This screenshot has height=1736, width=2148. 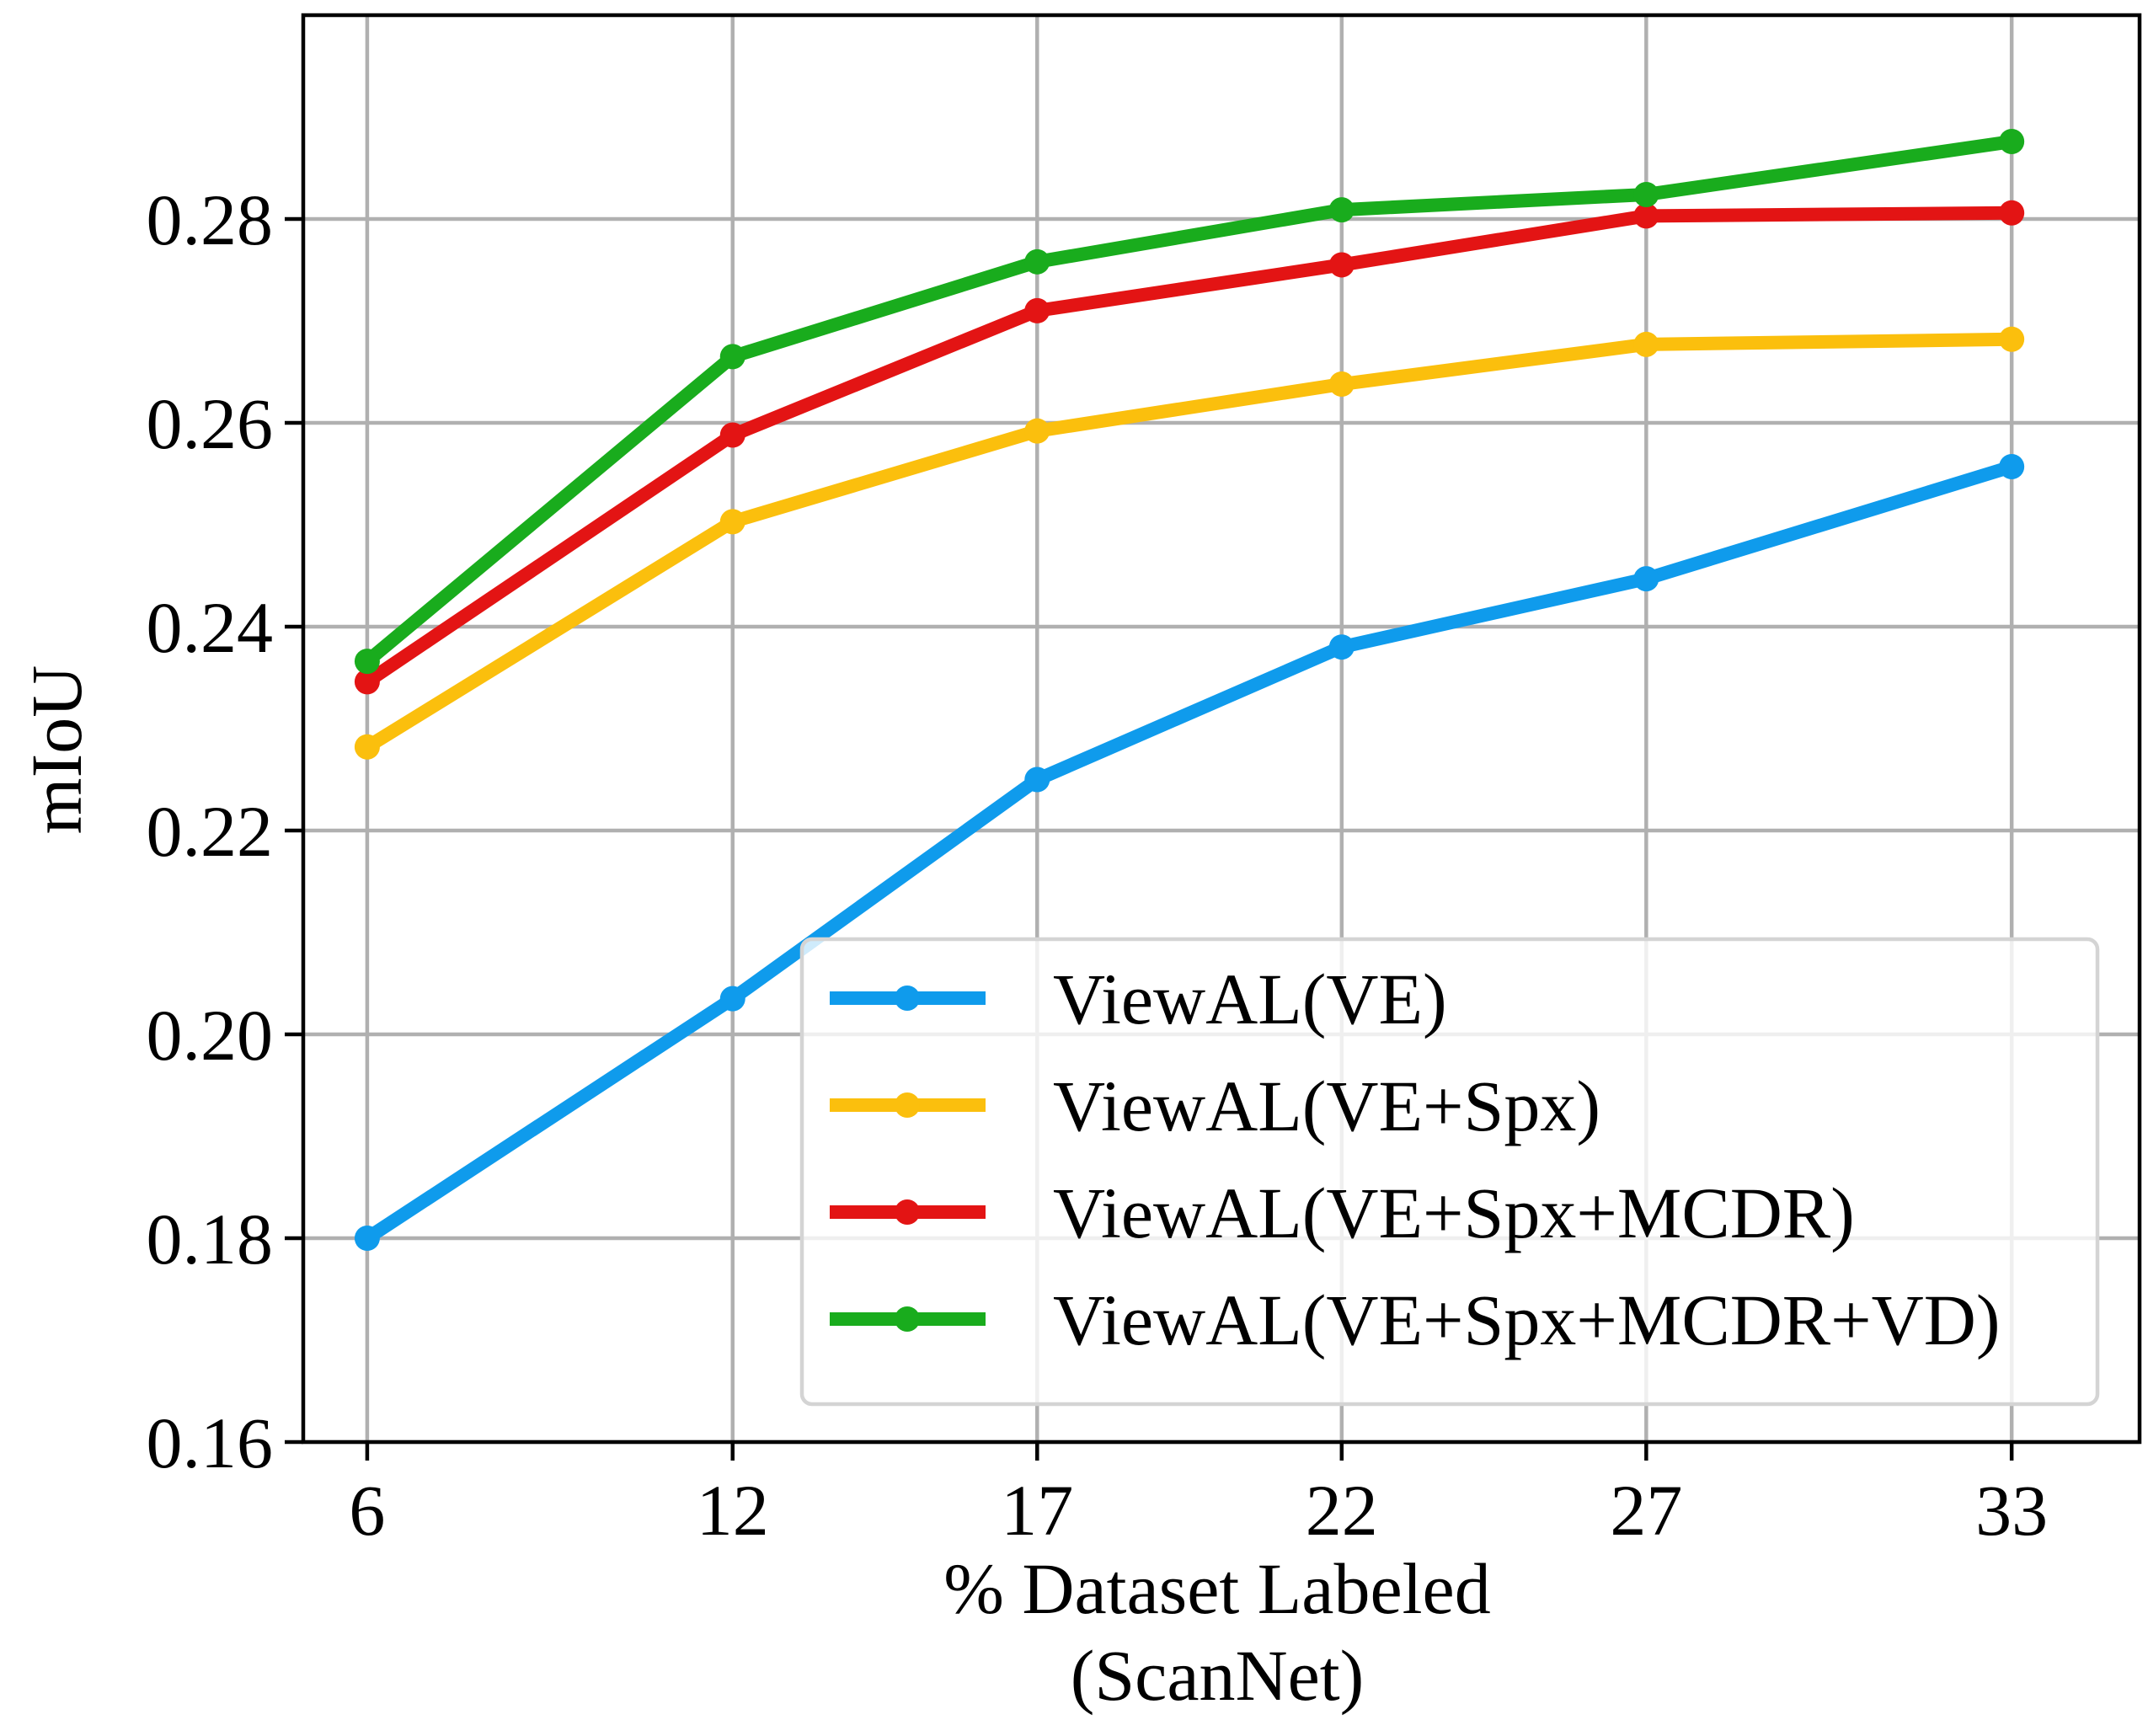 What do you see at coordinates (1037, 1510) in the screenshot?
I see `x-tick-label: 17` at bounding box center [1037, 1510].